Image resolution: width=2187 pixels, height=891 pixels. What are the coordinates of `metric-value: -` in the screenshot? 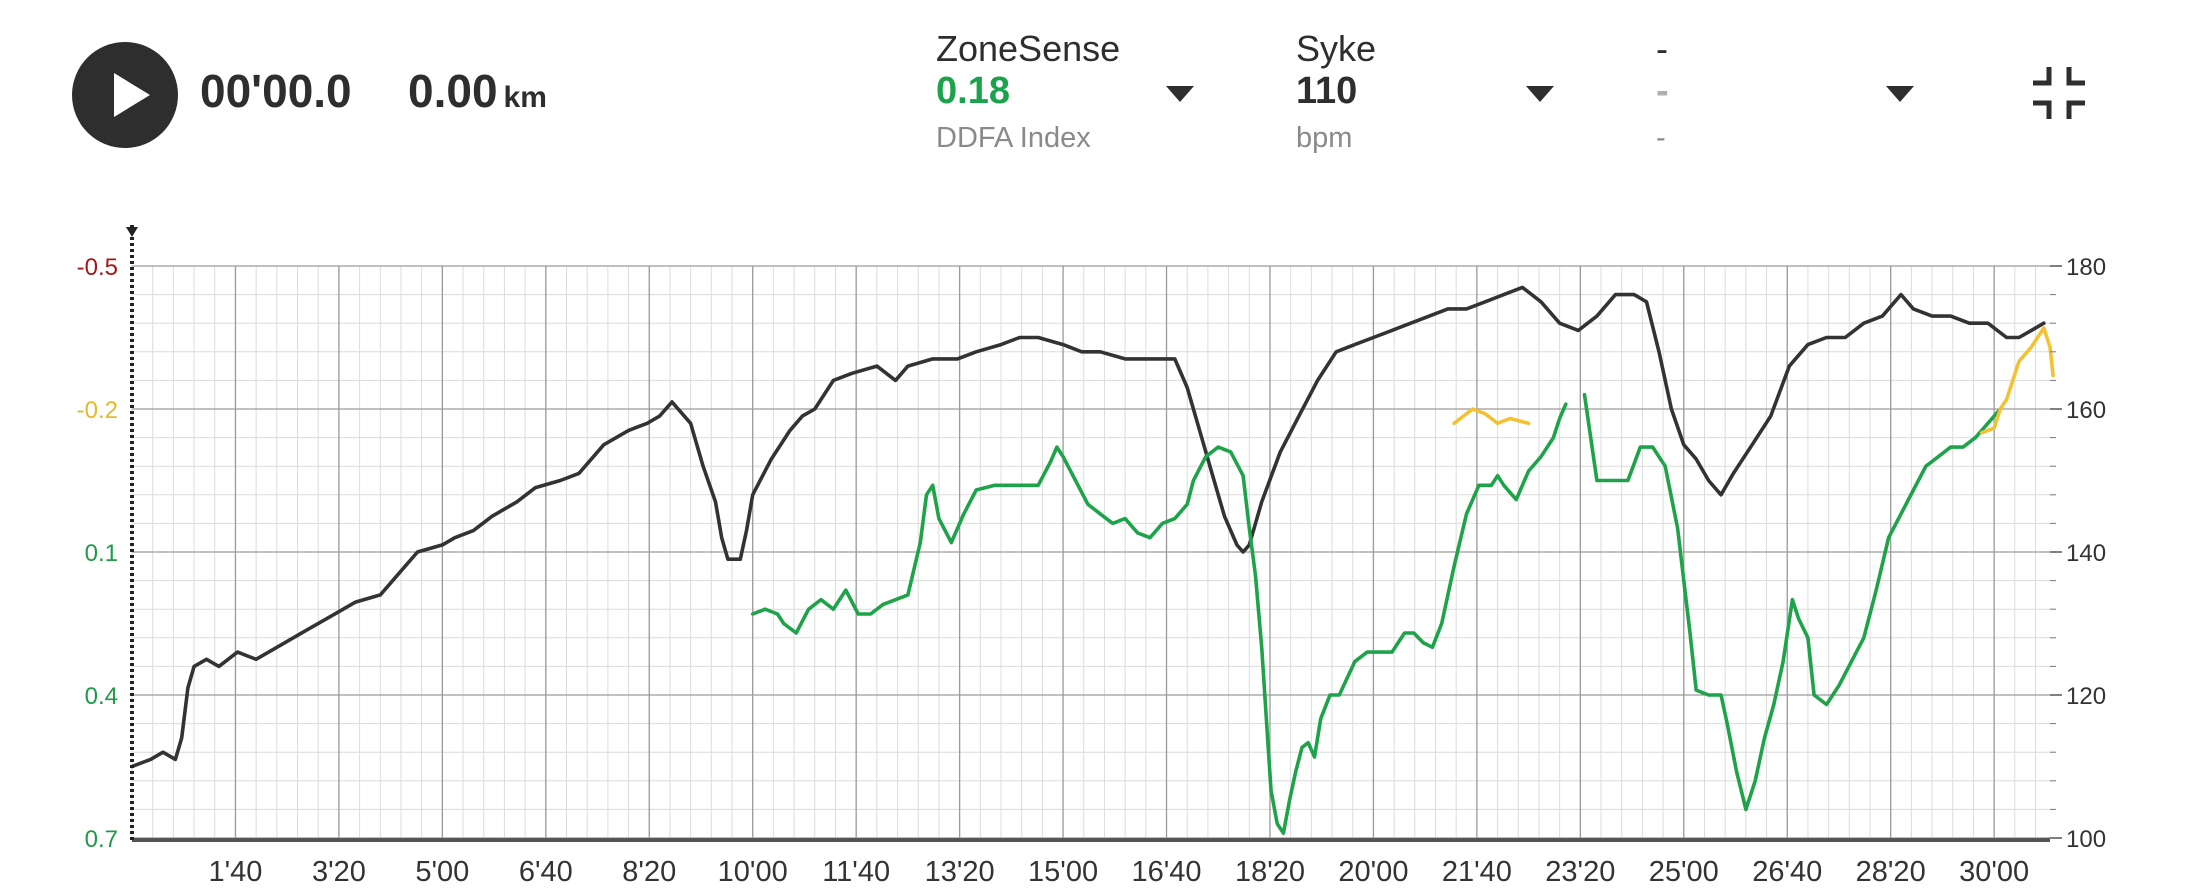 It's located at (1662, 91).